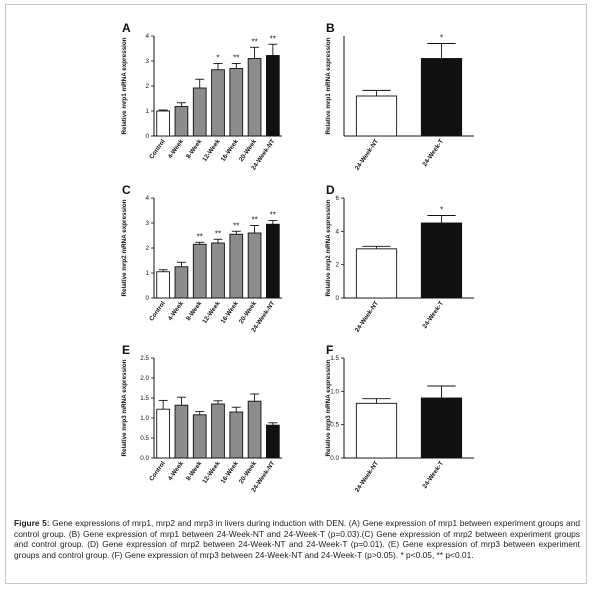 This screenshot has height=590, width=594. What do you see at coordinates (330, 190) in the screenshot?
I see `panel-letter: D` at bounding box center [330, 190].